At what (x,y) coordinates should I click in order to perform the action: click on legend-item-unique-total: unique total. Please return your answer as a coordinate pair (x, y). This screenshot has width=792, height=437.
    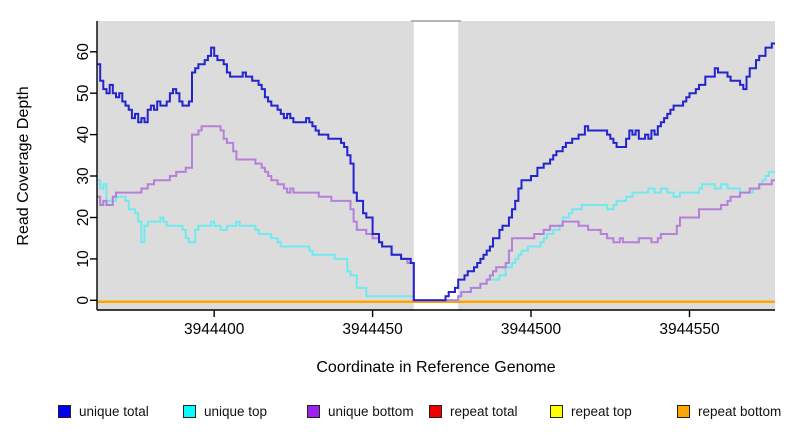
    Looking at the image, I should click on (103, 411).